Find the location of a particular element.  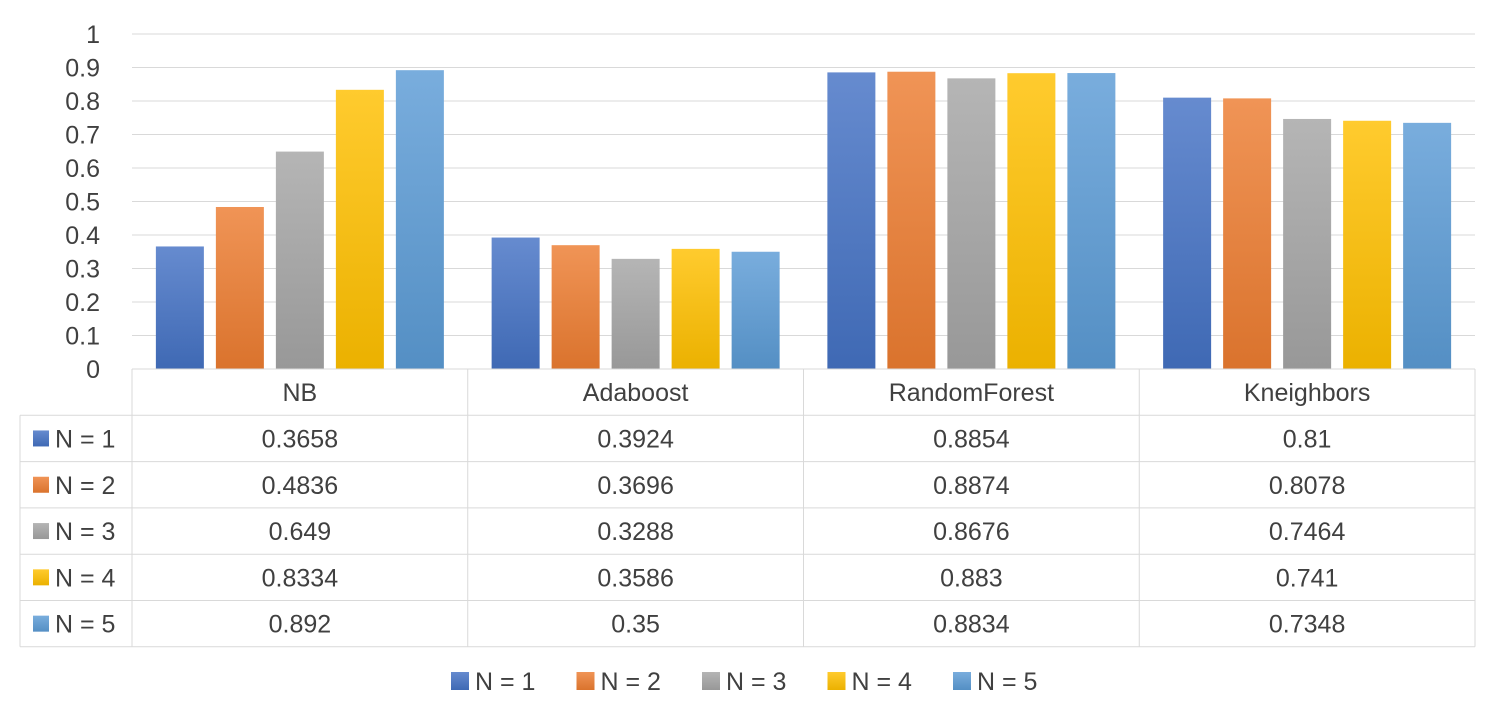

legend-label: N = 4 is located at coordinates (882, 682).